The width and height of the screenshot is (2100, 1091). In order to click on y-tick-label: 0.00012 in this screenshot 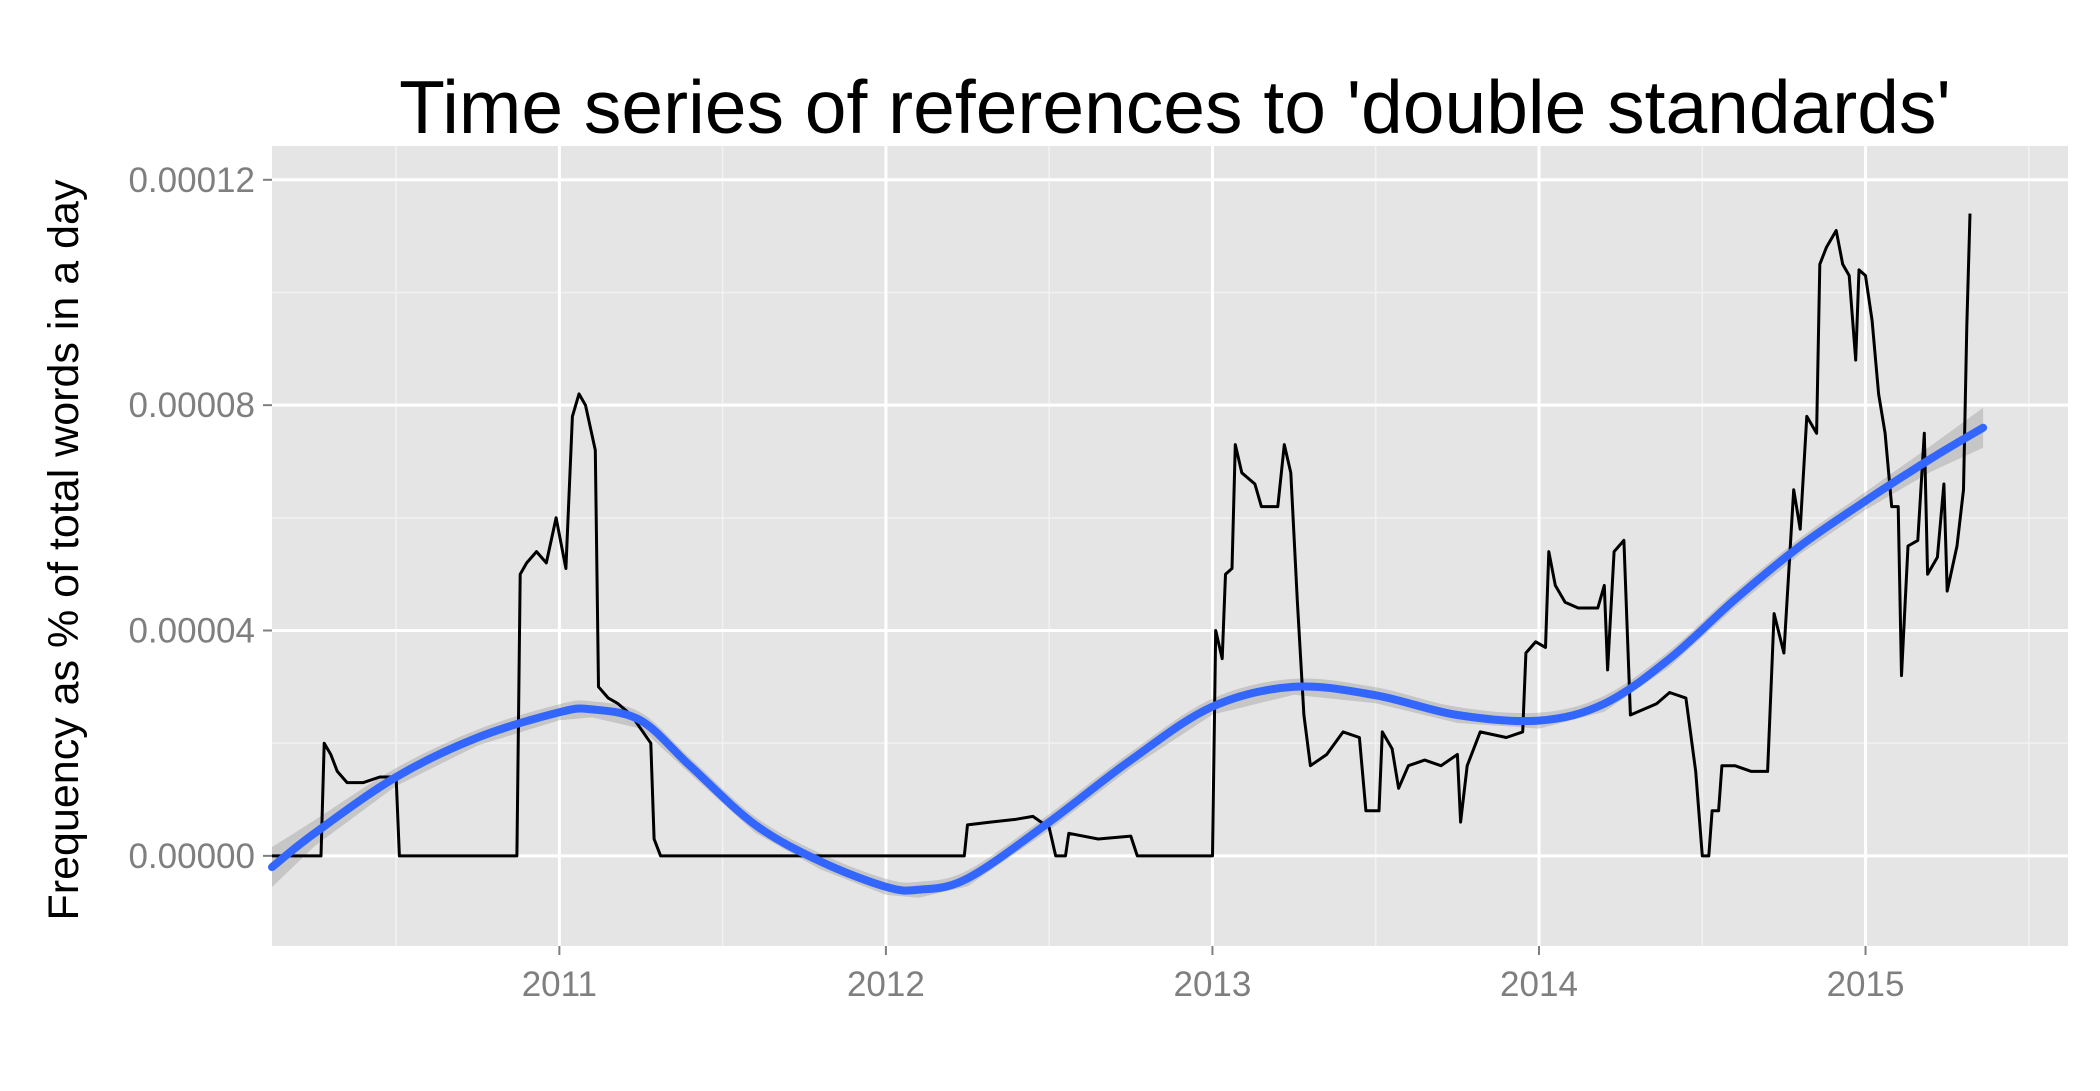, I will do `click(191, 180)`.